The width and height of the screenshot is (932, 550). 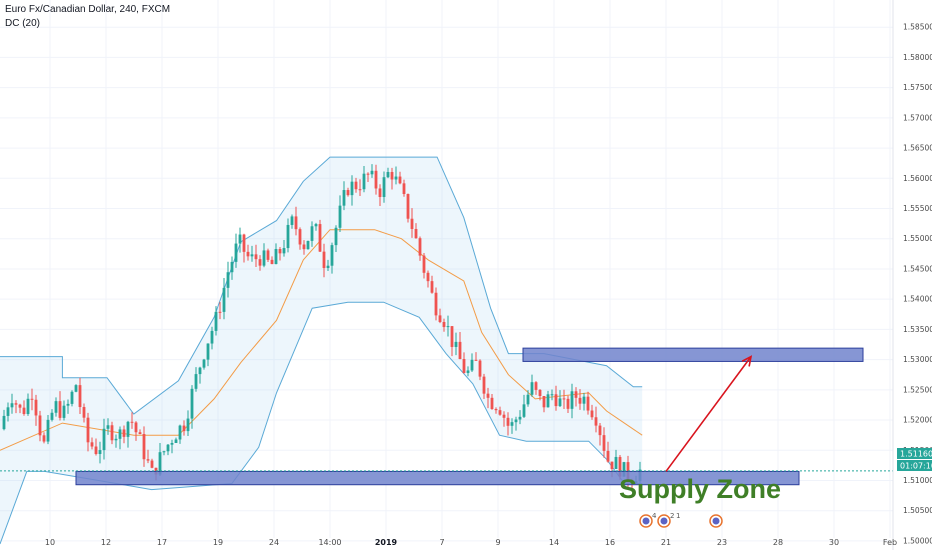 I want to click on event-count-badge: 1, so click(x=678, y=516).